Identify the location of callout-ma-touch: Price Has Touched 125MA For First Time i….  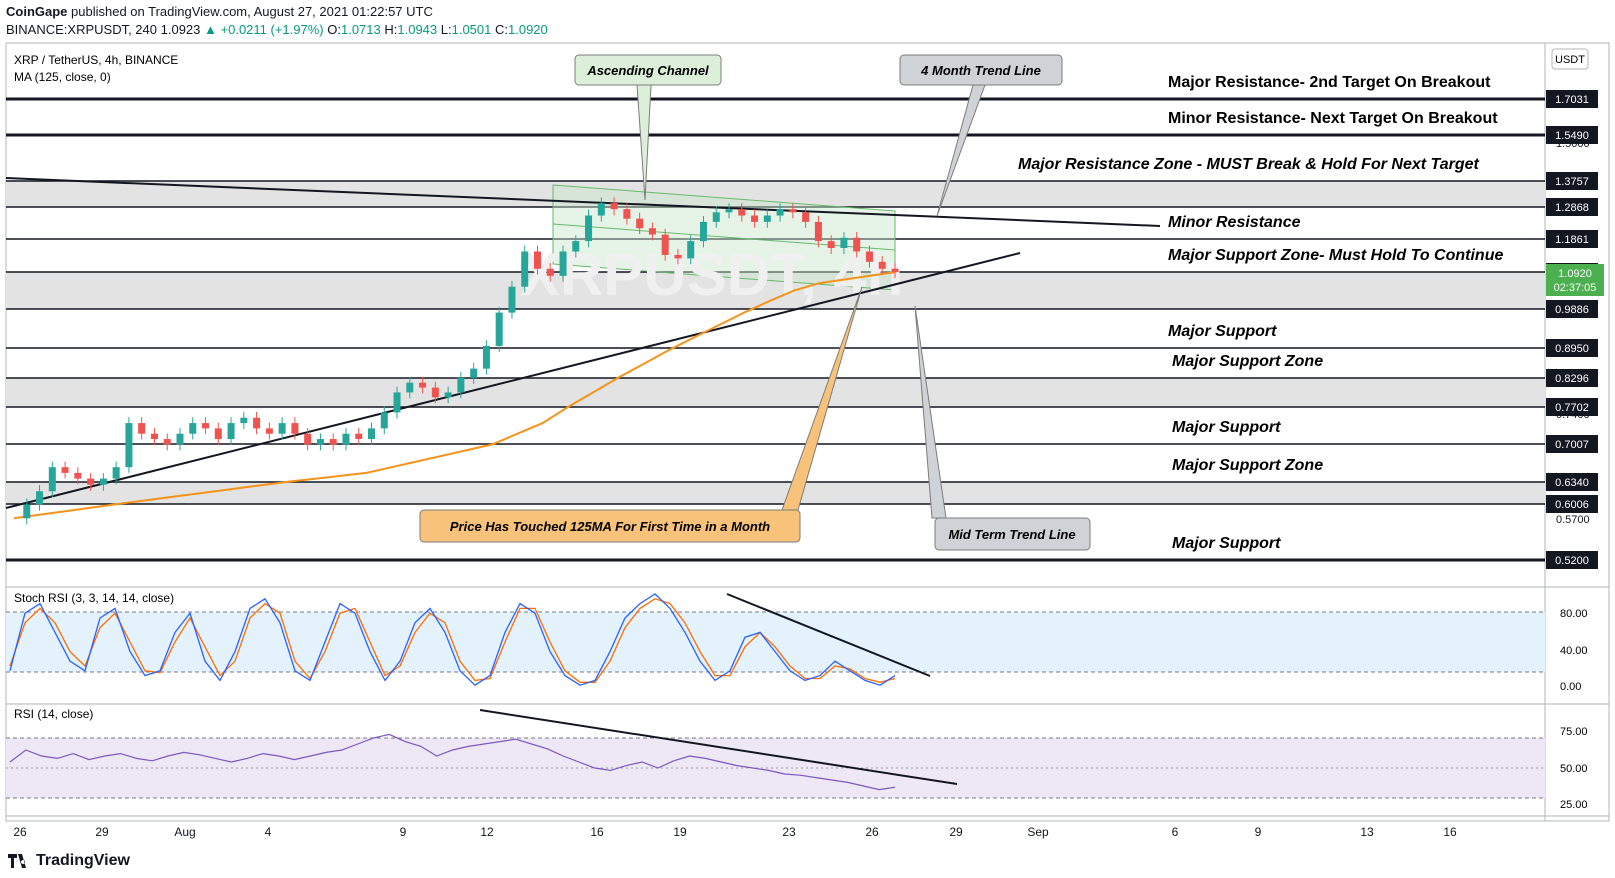
(641, 414).